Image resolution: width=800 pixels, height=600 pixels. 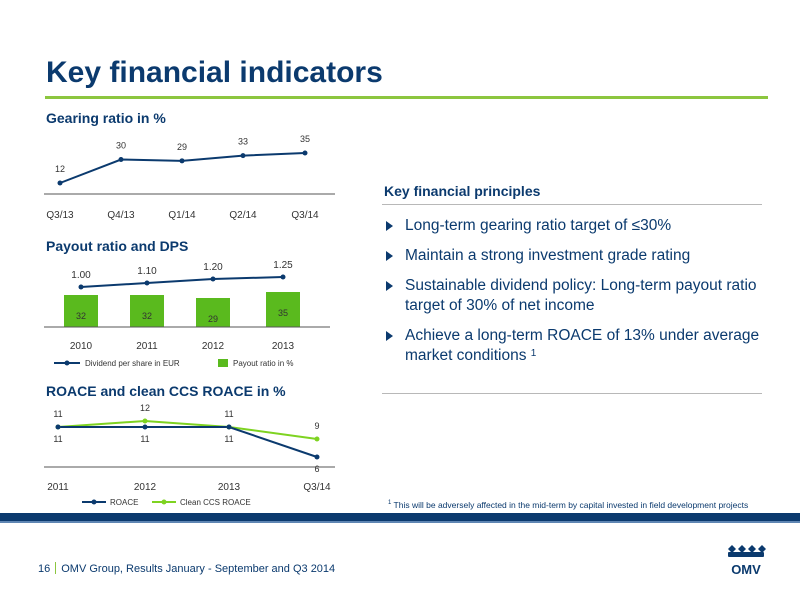 What do you see at coordinates (747, 551) in the screenshot?
I see `omv-logo-mark-icon` at bounding box center [747, 551].